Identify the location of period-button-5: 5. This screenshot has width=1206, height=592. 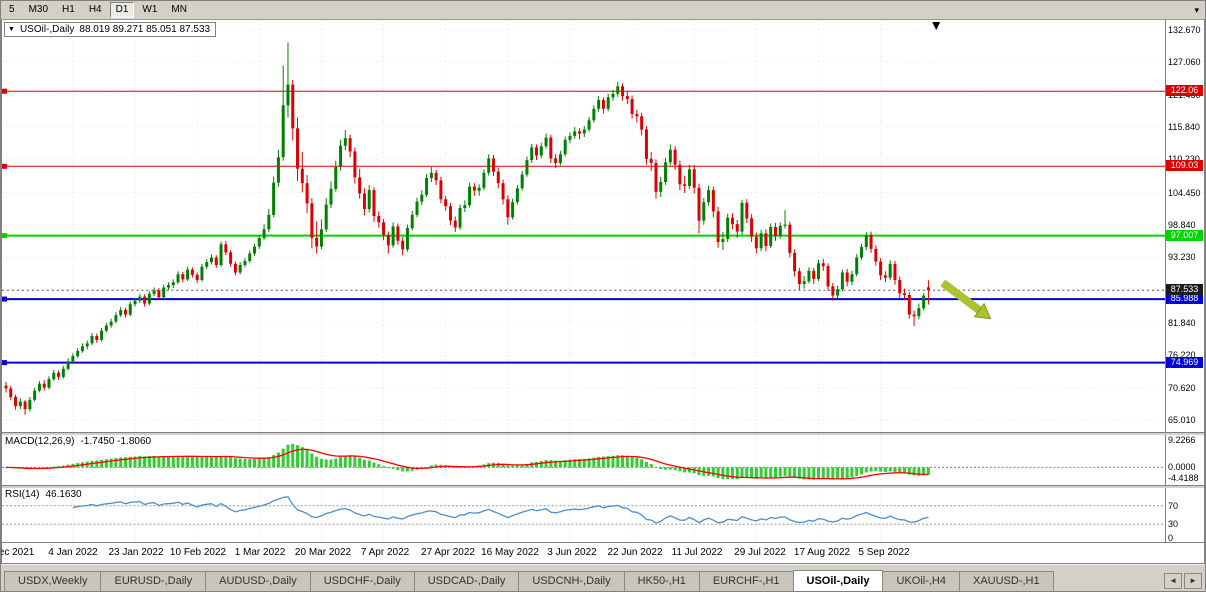
(12, 9).